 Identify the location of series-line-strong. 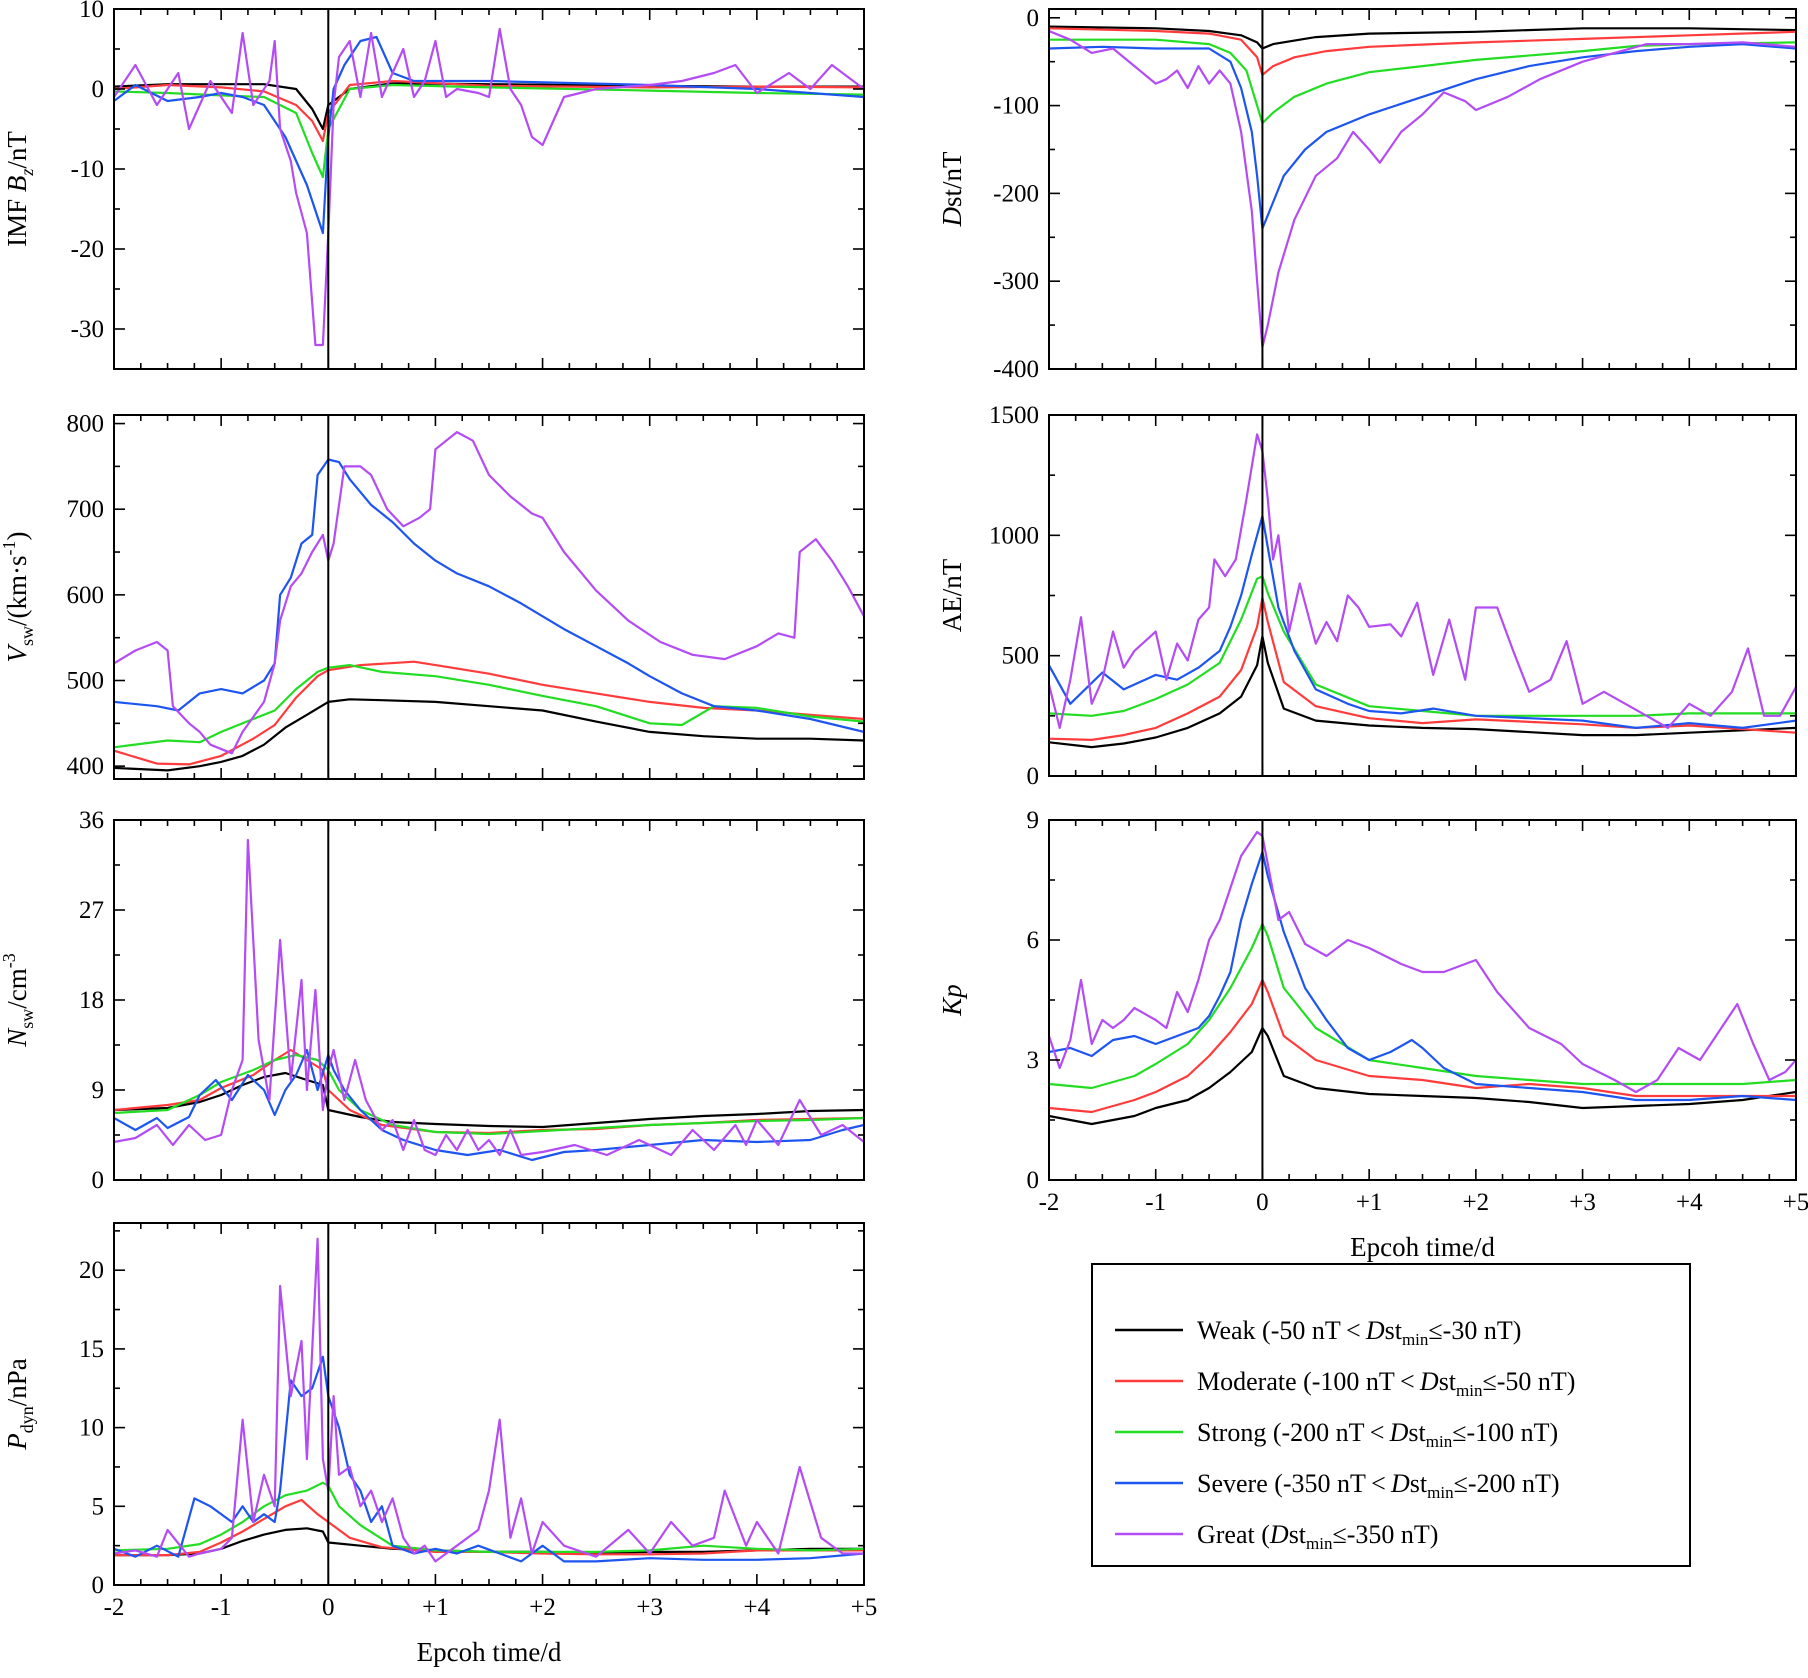
(489, 706).